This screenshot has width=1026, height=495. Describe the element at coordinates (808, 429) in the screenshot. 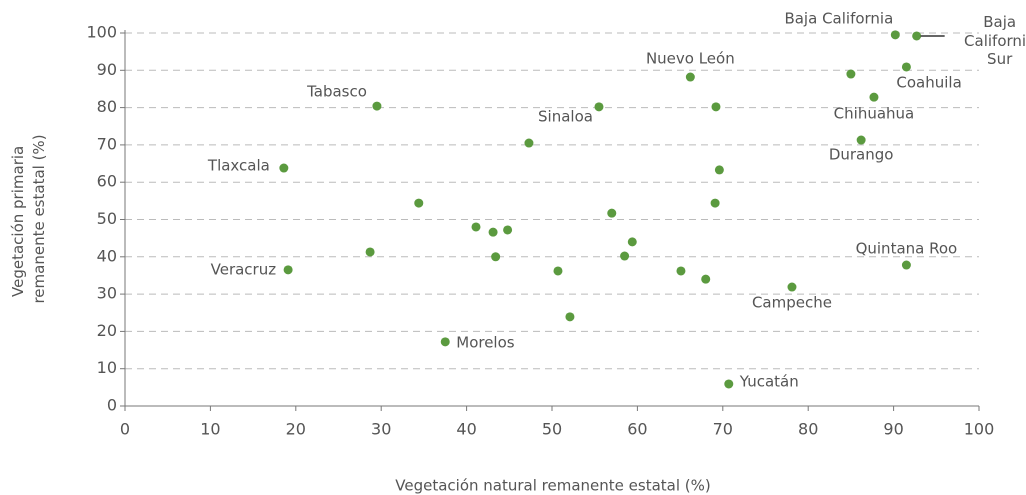

I see `x-tick-label: 80` at that location.